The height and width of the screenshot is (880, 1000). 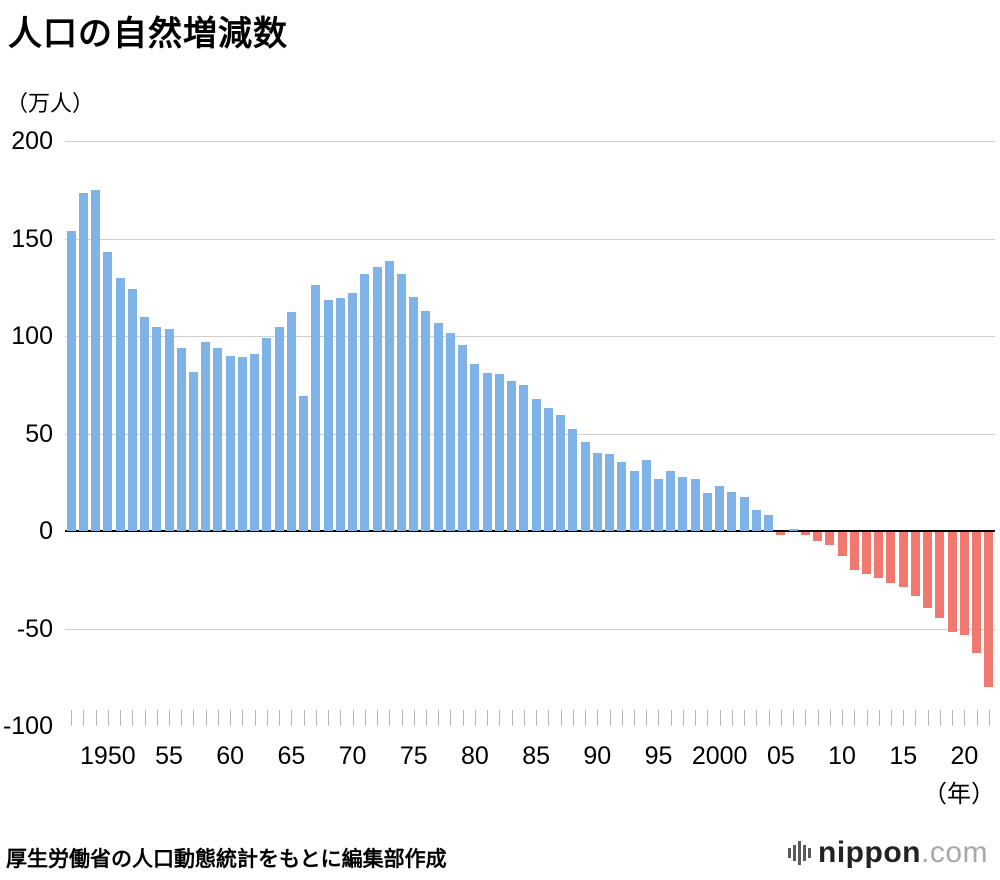 I want to click on y-tick-label: 50, so click(x=39, y=433).